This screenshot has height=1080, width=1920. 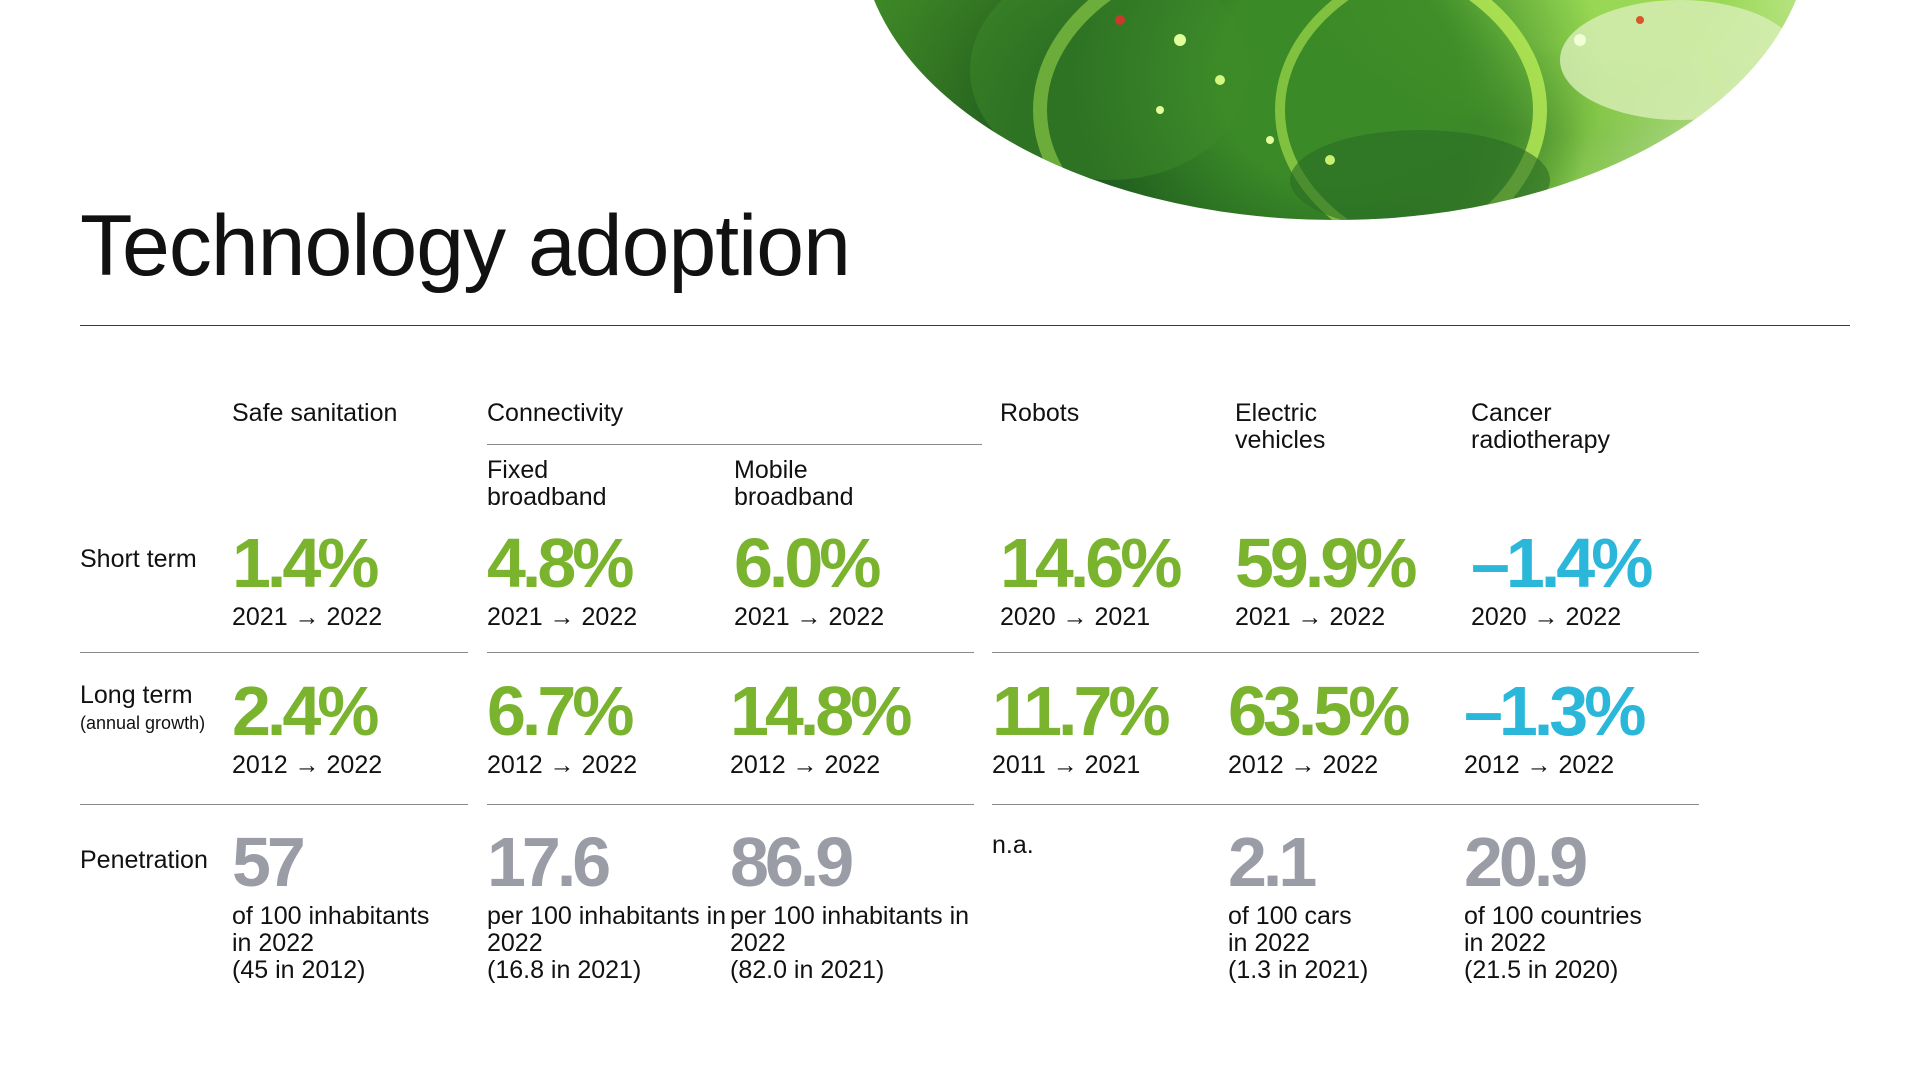 I want to click on connectivity-divider, so click(x=734, y=444).